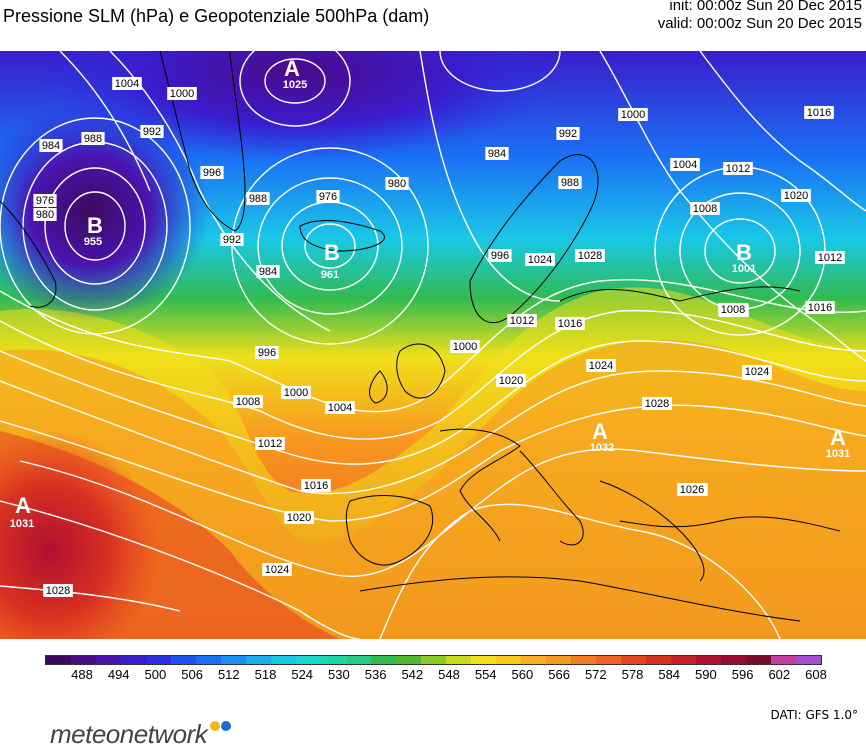  I want to click on isobar-label: 992, so click(232, 240).